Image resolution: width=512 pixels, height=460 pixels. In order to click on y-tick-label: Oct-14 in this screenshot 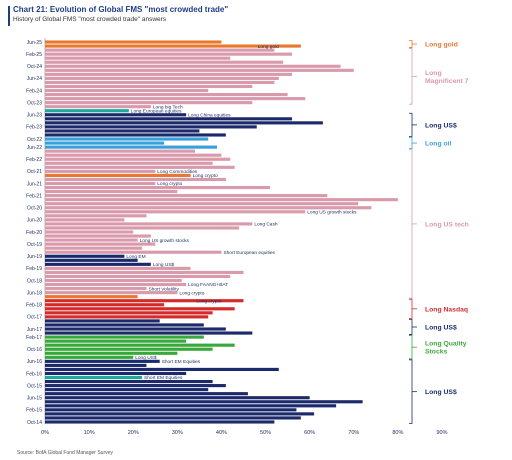, I will do `click(34, 423)`.